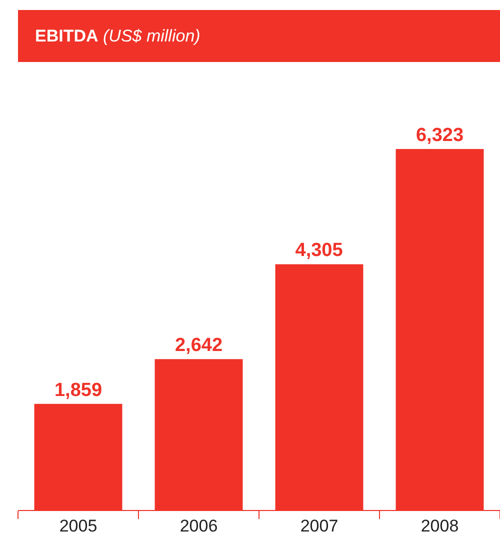 This screenshot has width=500, height=550. Describe the element at coordinates (198, 345) in the screenshot. I see `data-label: 2,642` at that location.